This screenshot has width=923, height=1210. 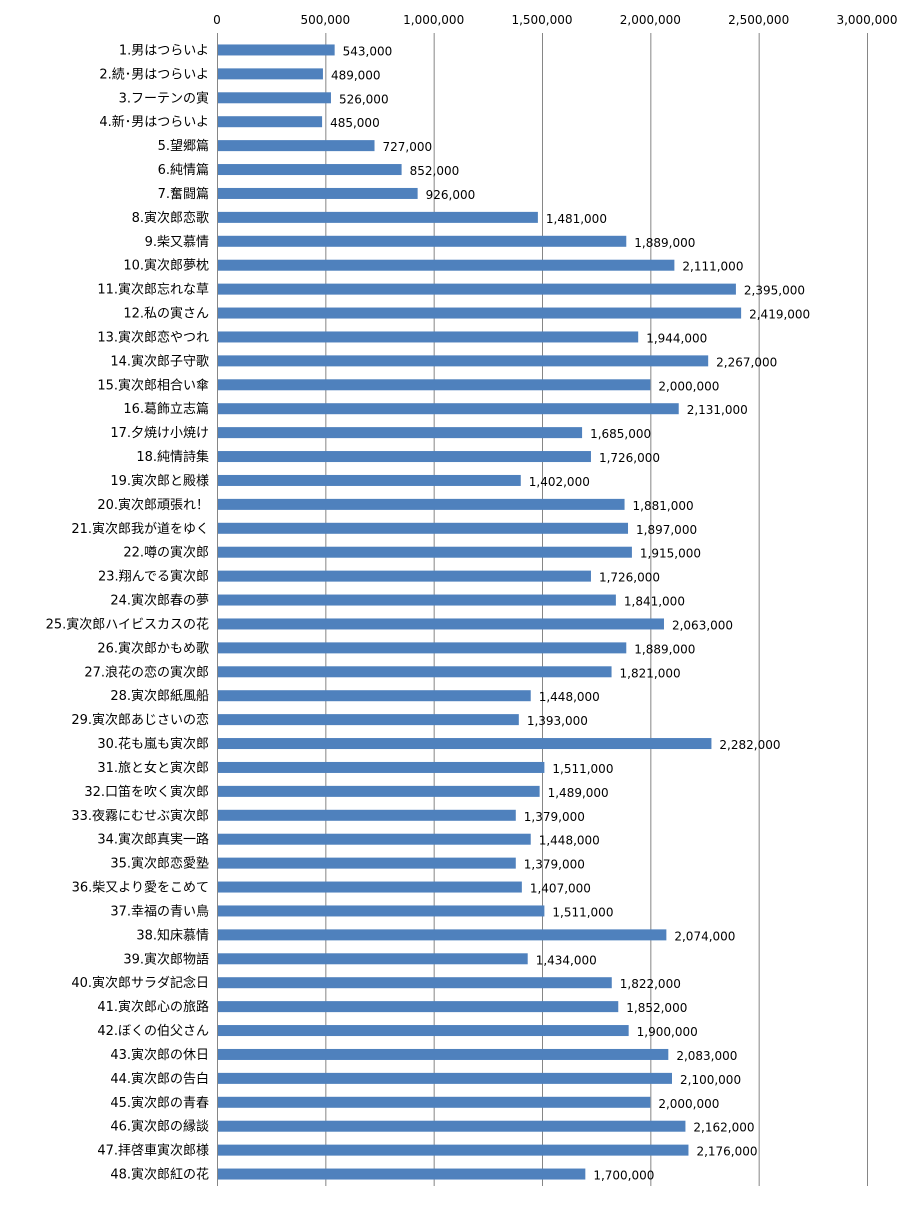 What do you see at coordinates (710, 1080) in the screenshot?
I see `data-label: 2,100,000` at bounding box center [710, 1080].